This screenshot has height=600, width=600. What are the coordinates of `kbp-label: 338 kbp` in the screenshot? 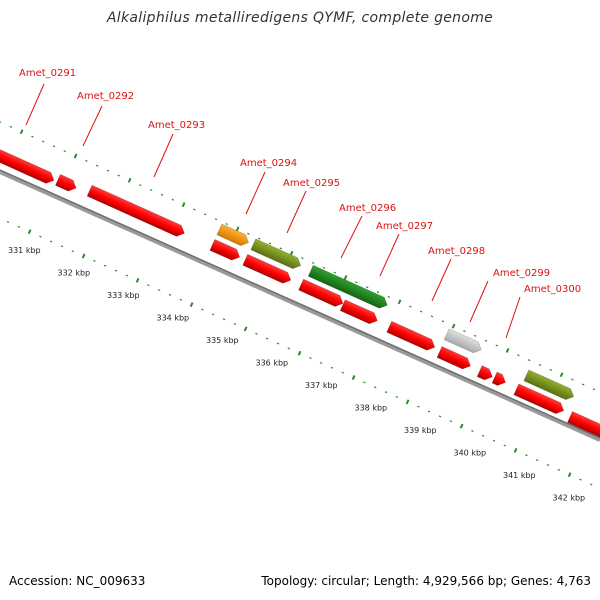 It's located at (371, 408).